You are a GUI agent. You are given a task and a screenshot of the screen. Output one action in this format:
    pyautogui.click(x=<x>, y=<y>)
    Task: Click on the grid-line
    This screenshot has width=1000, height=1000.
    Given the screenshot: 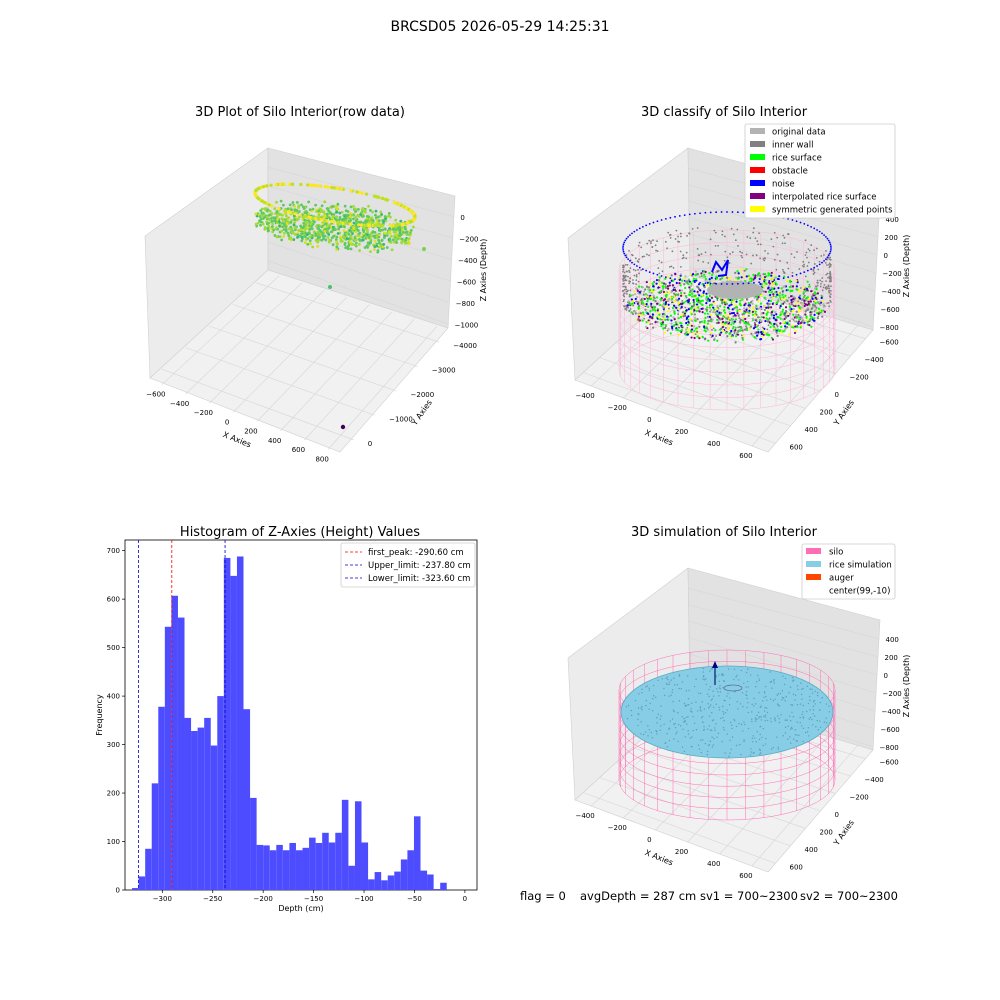 What is the action you would take?
    pyautogui.click(x=726, y=359)
    